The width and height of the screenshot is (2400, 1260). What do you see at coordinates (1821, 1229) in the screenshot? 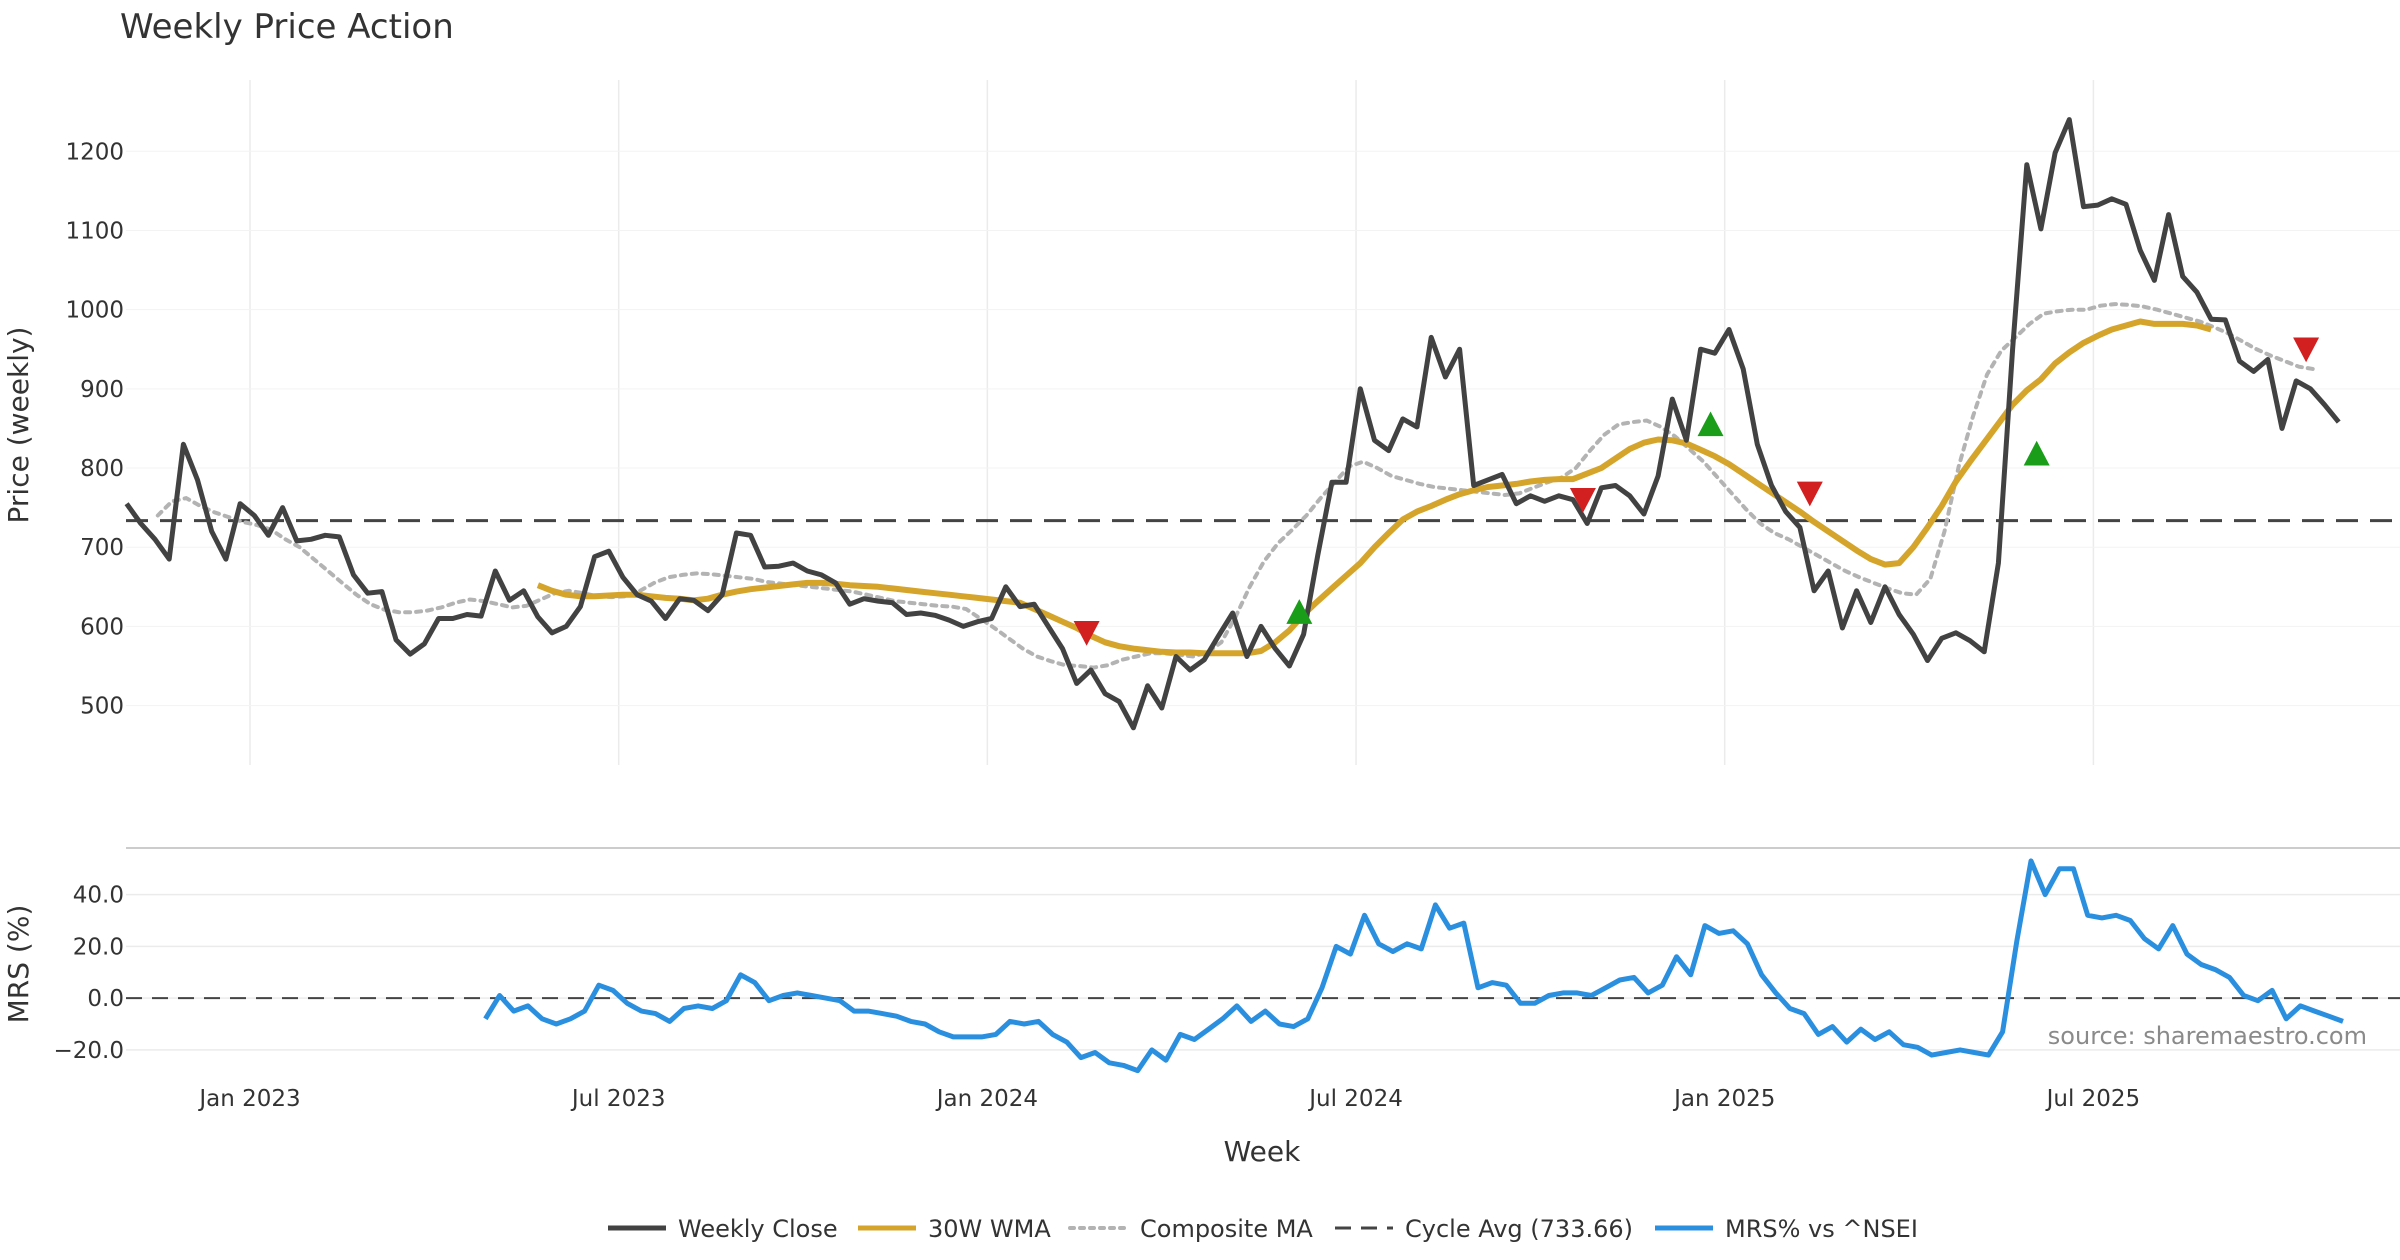
I see `legend-label: MRS% vs ^NSEI` at bounding box center [1821, 1229].